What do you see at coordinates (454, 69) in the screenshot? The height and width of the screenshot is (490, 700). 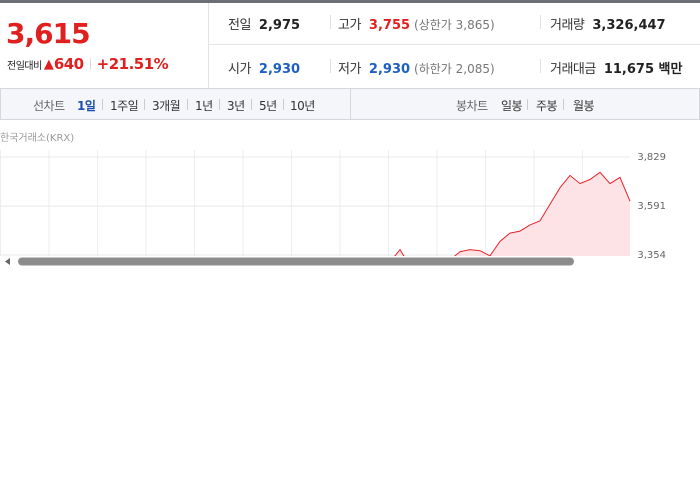 I see `stat-note: (하한가 2,085)` at bounding box center [454, 69].